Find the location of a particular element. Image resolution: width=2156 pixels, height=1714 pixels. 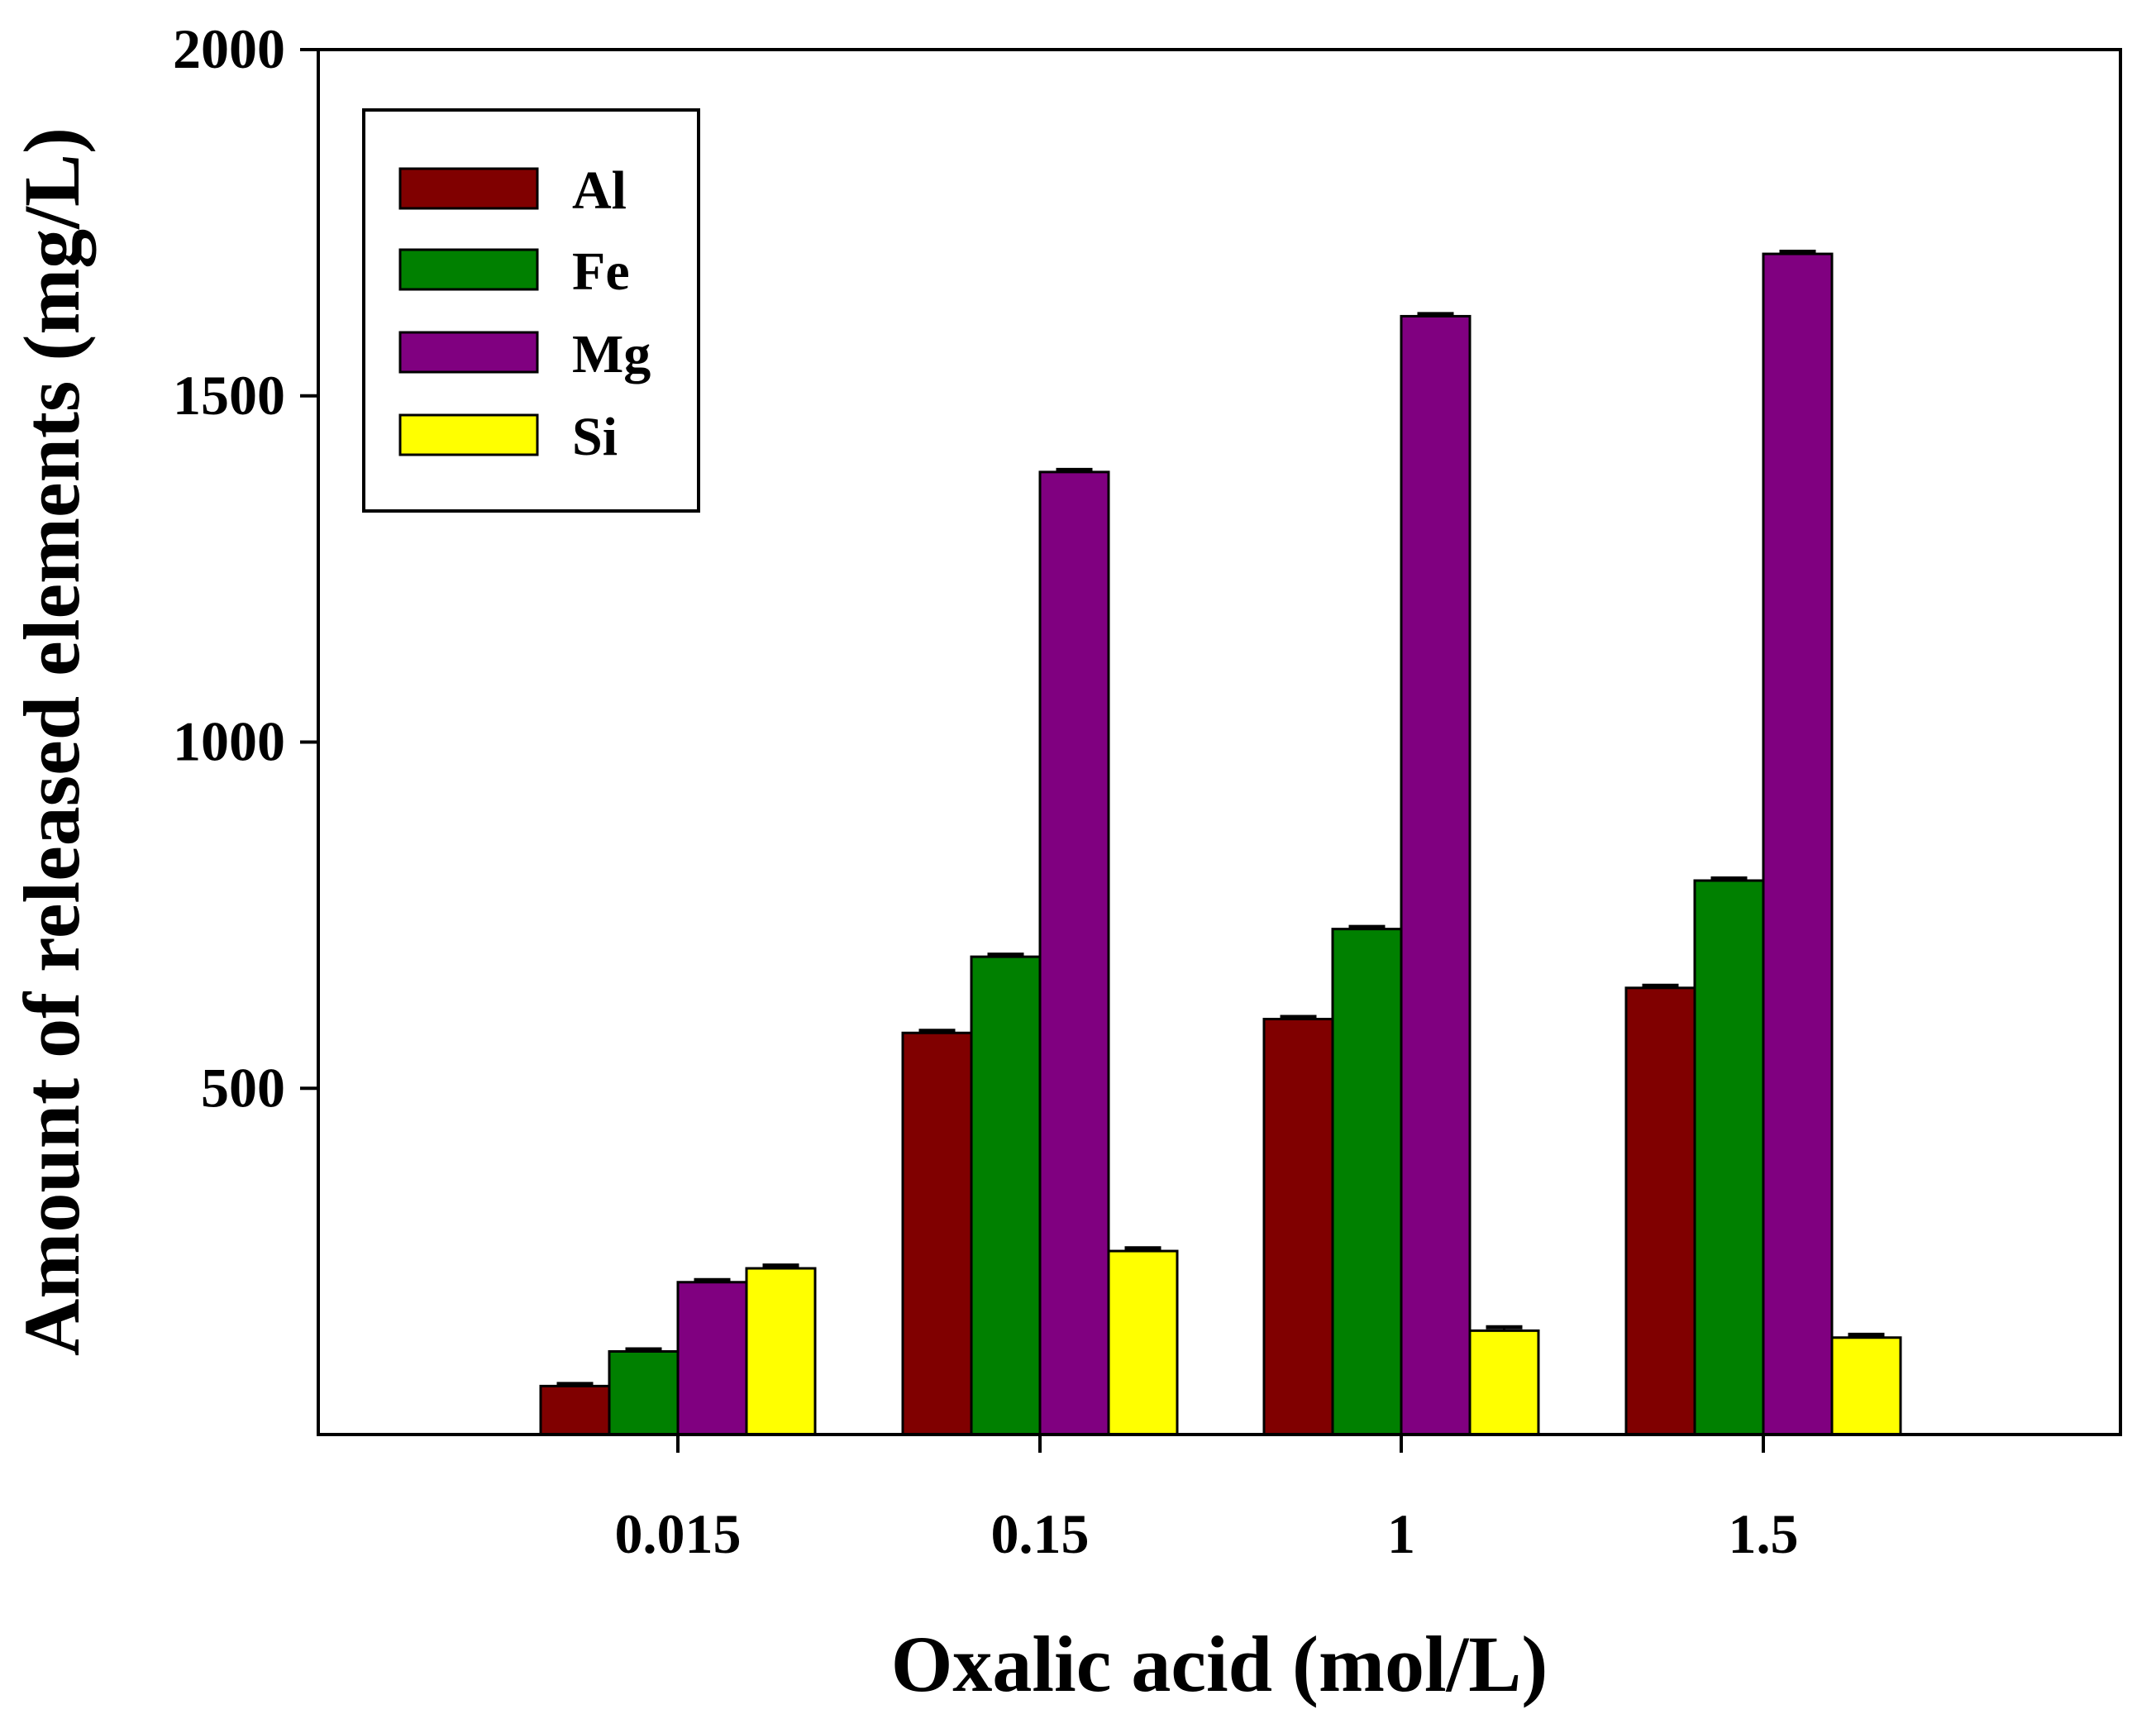

bar-si-1.5 is located at coordinates (1866, 1386).